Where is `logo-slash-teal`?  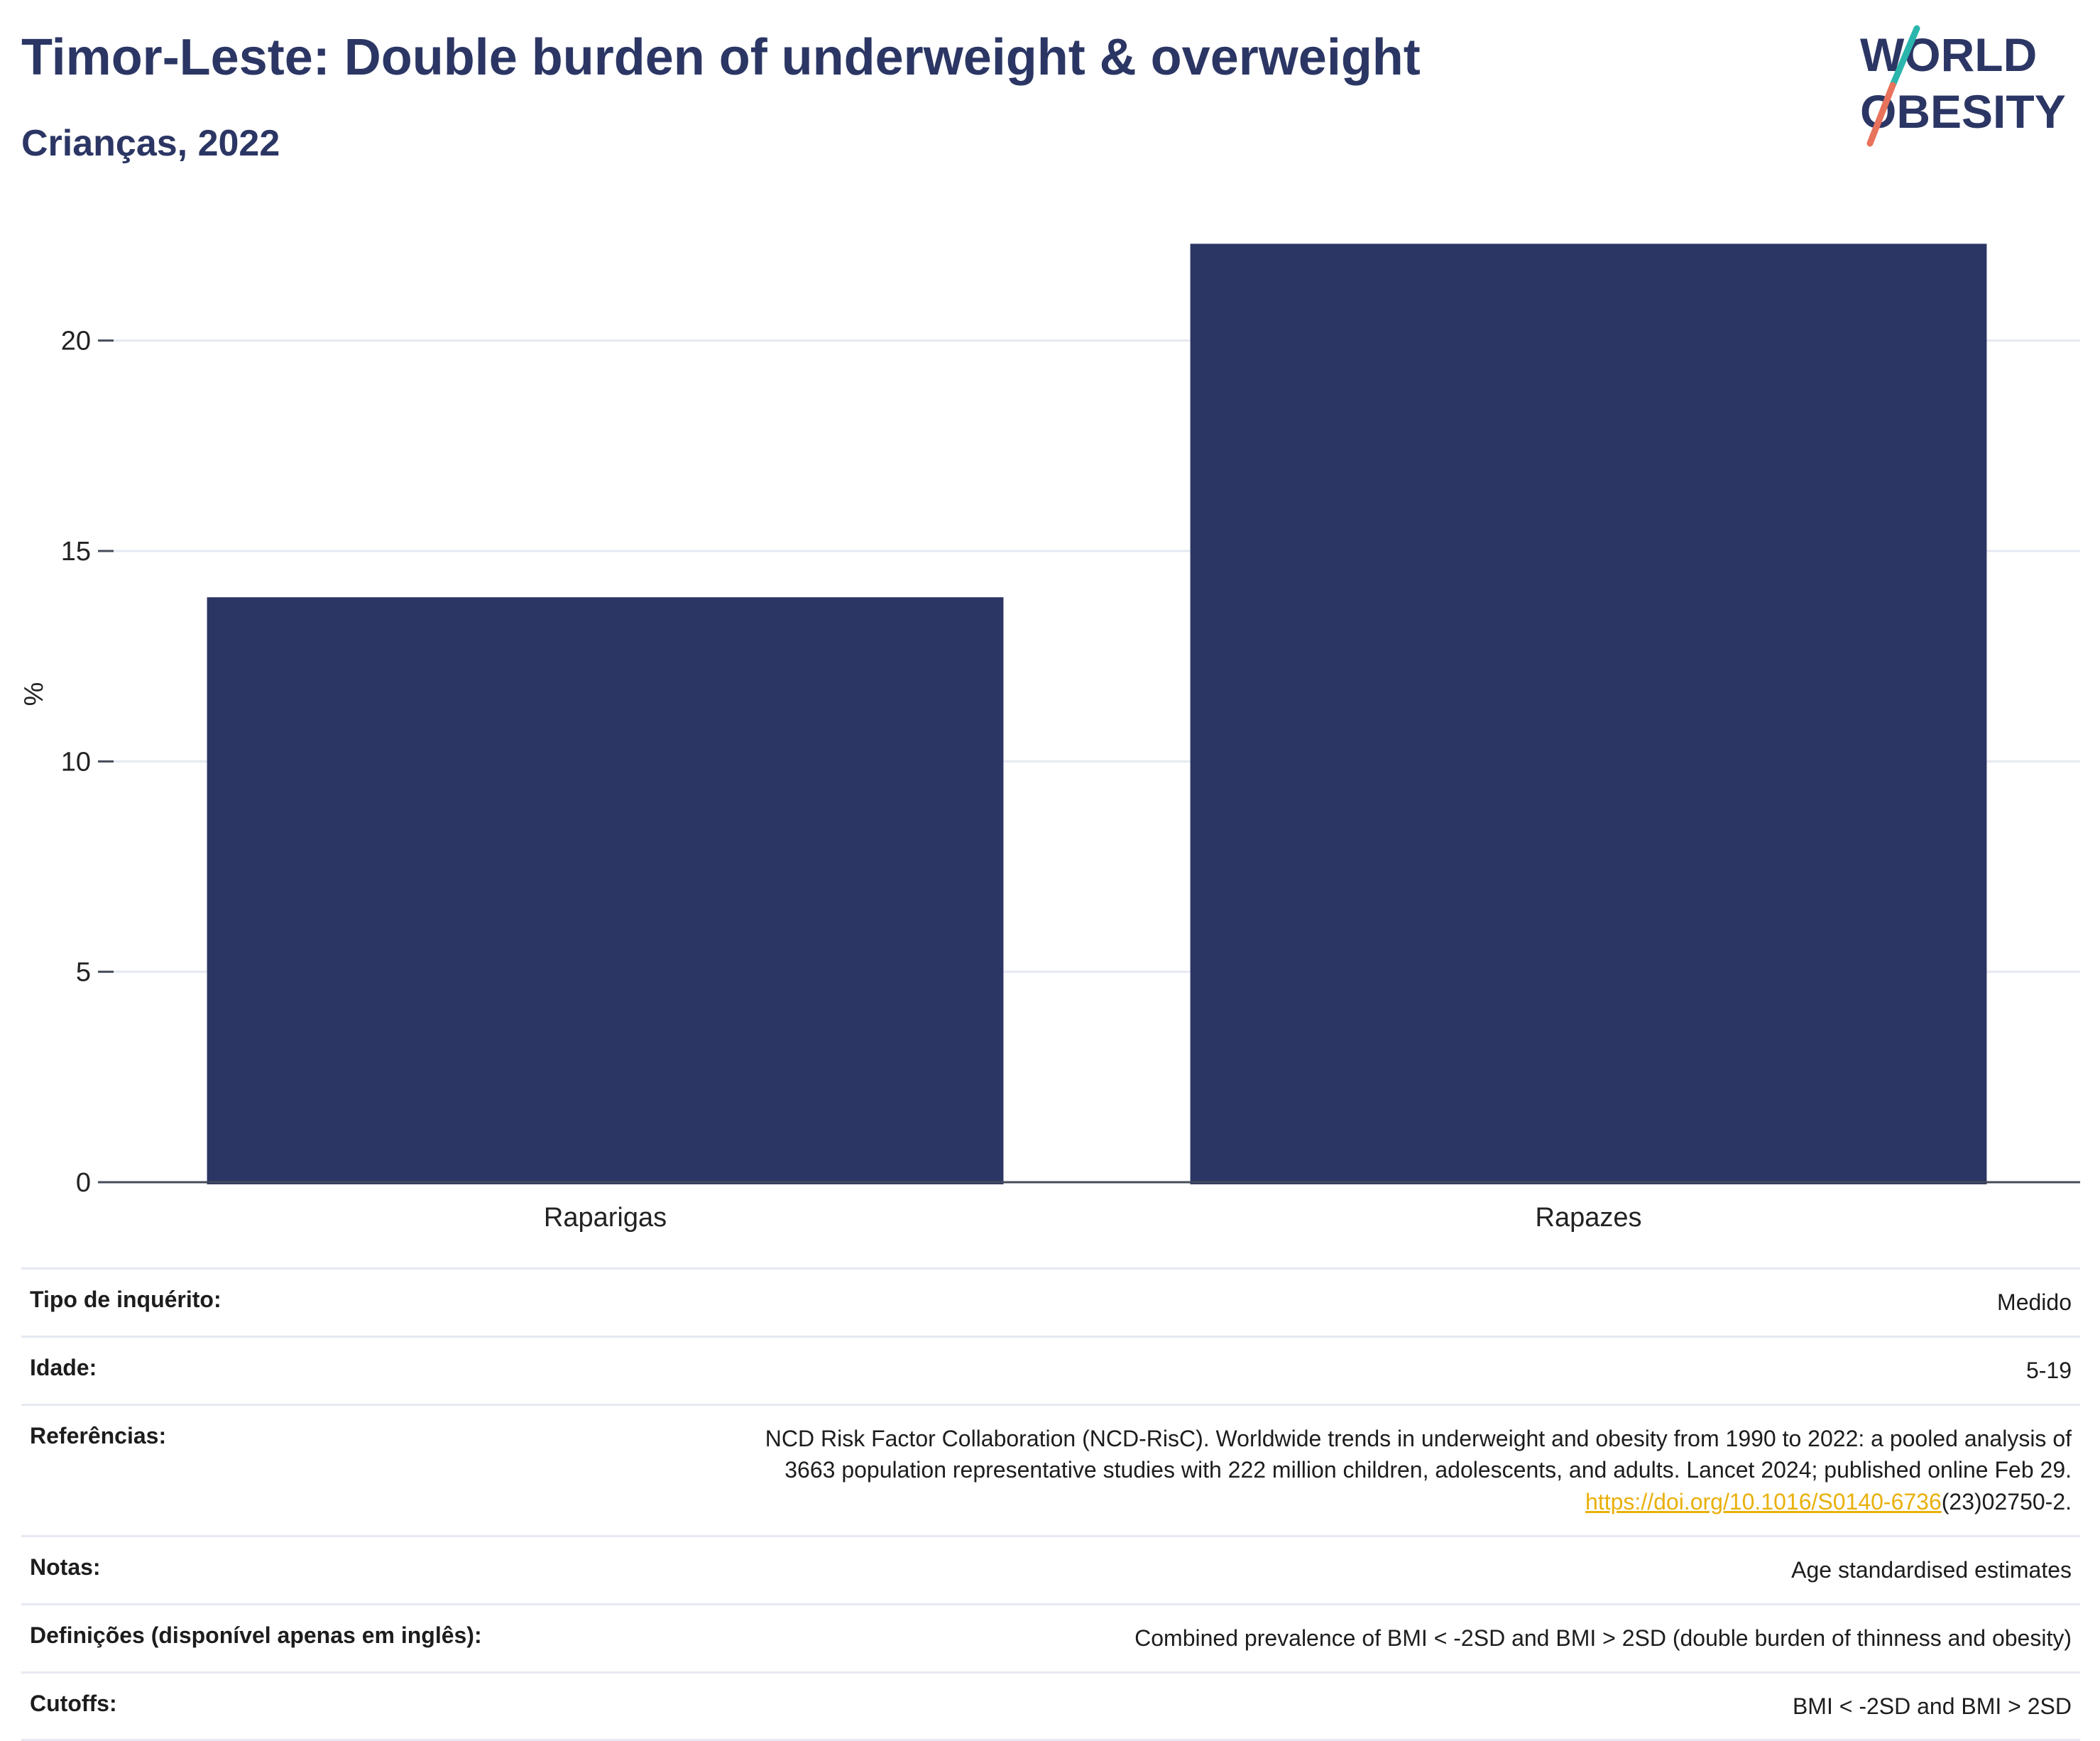 logo-slash-teal is located at coordinates (1904, 57).